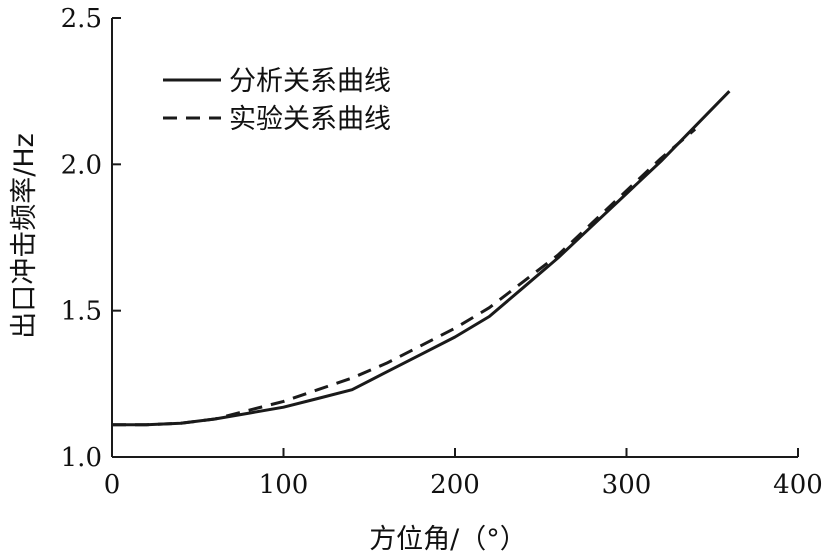  What do you see at coordinates (81, 458) in the screenshot?
I see `y-tick-label: 1.0` at bounding box center [81, 458].